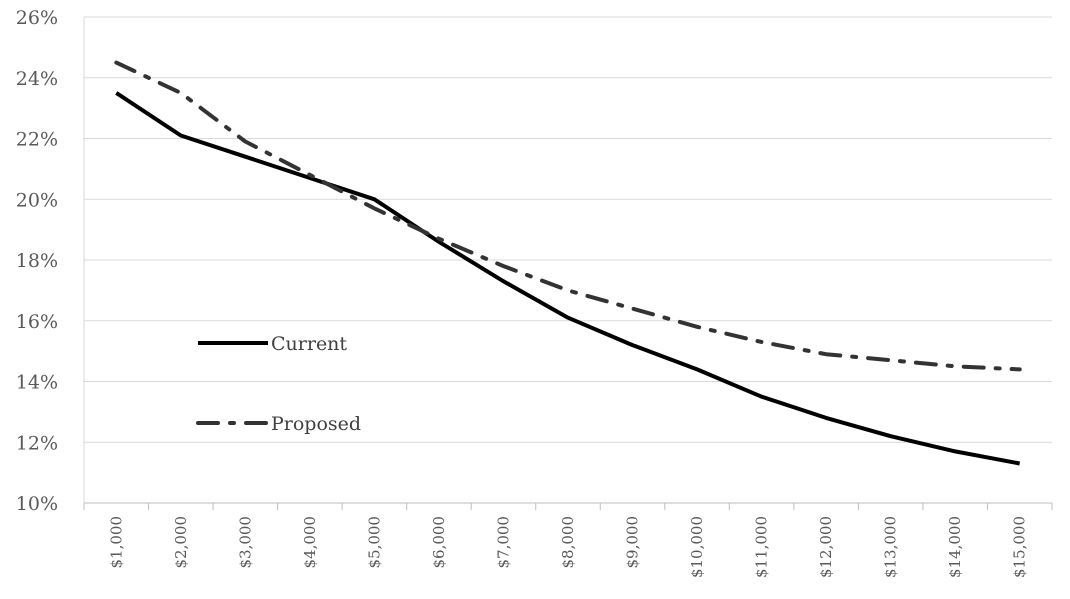  I want to click on legend: Current Proposed, so click(278, 384).